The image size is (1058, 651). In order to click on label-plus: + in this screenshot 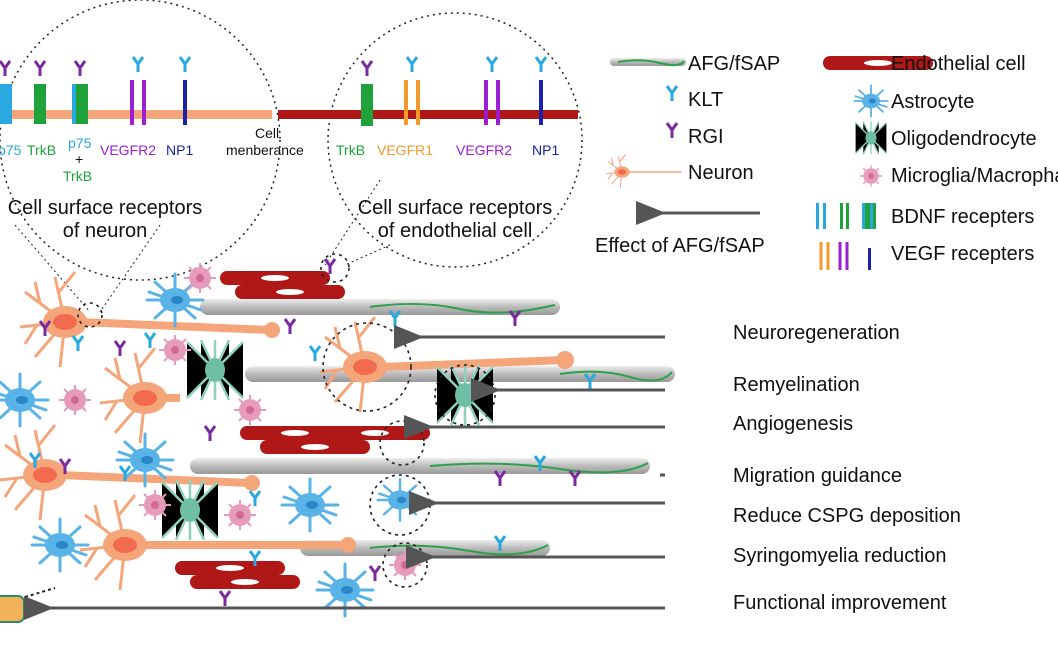, I will do `click(79, 159)`.